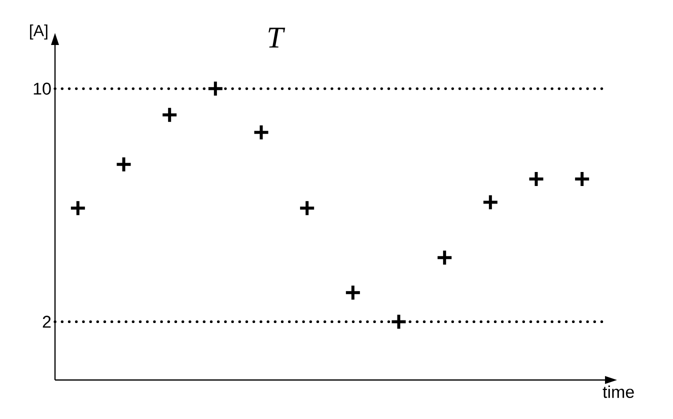 This screenshot has width=673, height=419. I want to click on y-tick-label: 10, so click(42, 88).